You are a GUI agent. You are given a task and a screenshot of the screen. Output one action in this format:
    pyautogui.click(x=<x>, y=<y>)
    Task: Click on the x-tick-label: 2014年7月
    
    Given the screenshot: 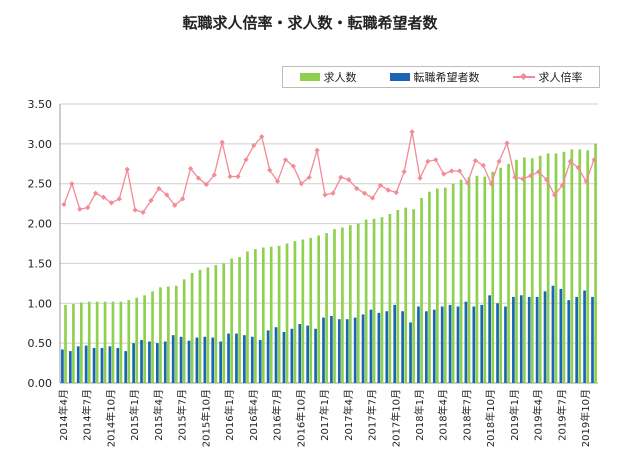 What is the action you would take?
    pyautogui.click(x=87, y=415)
    